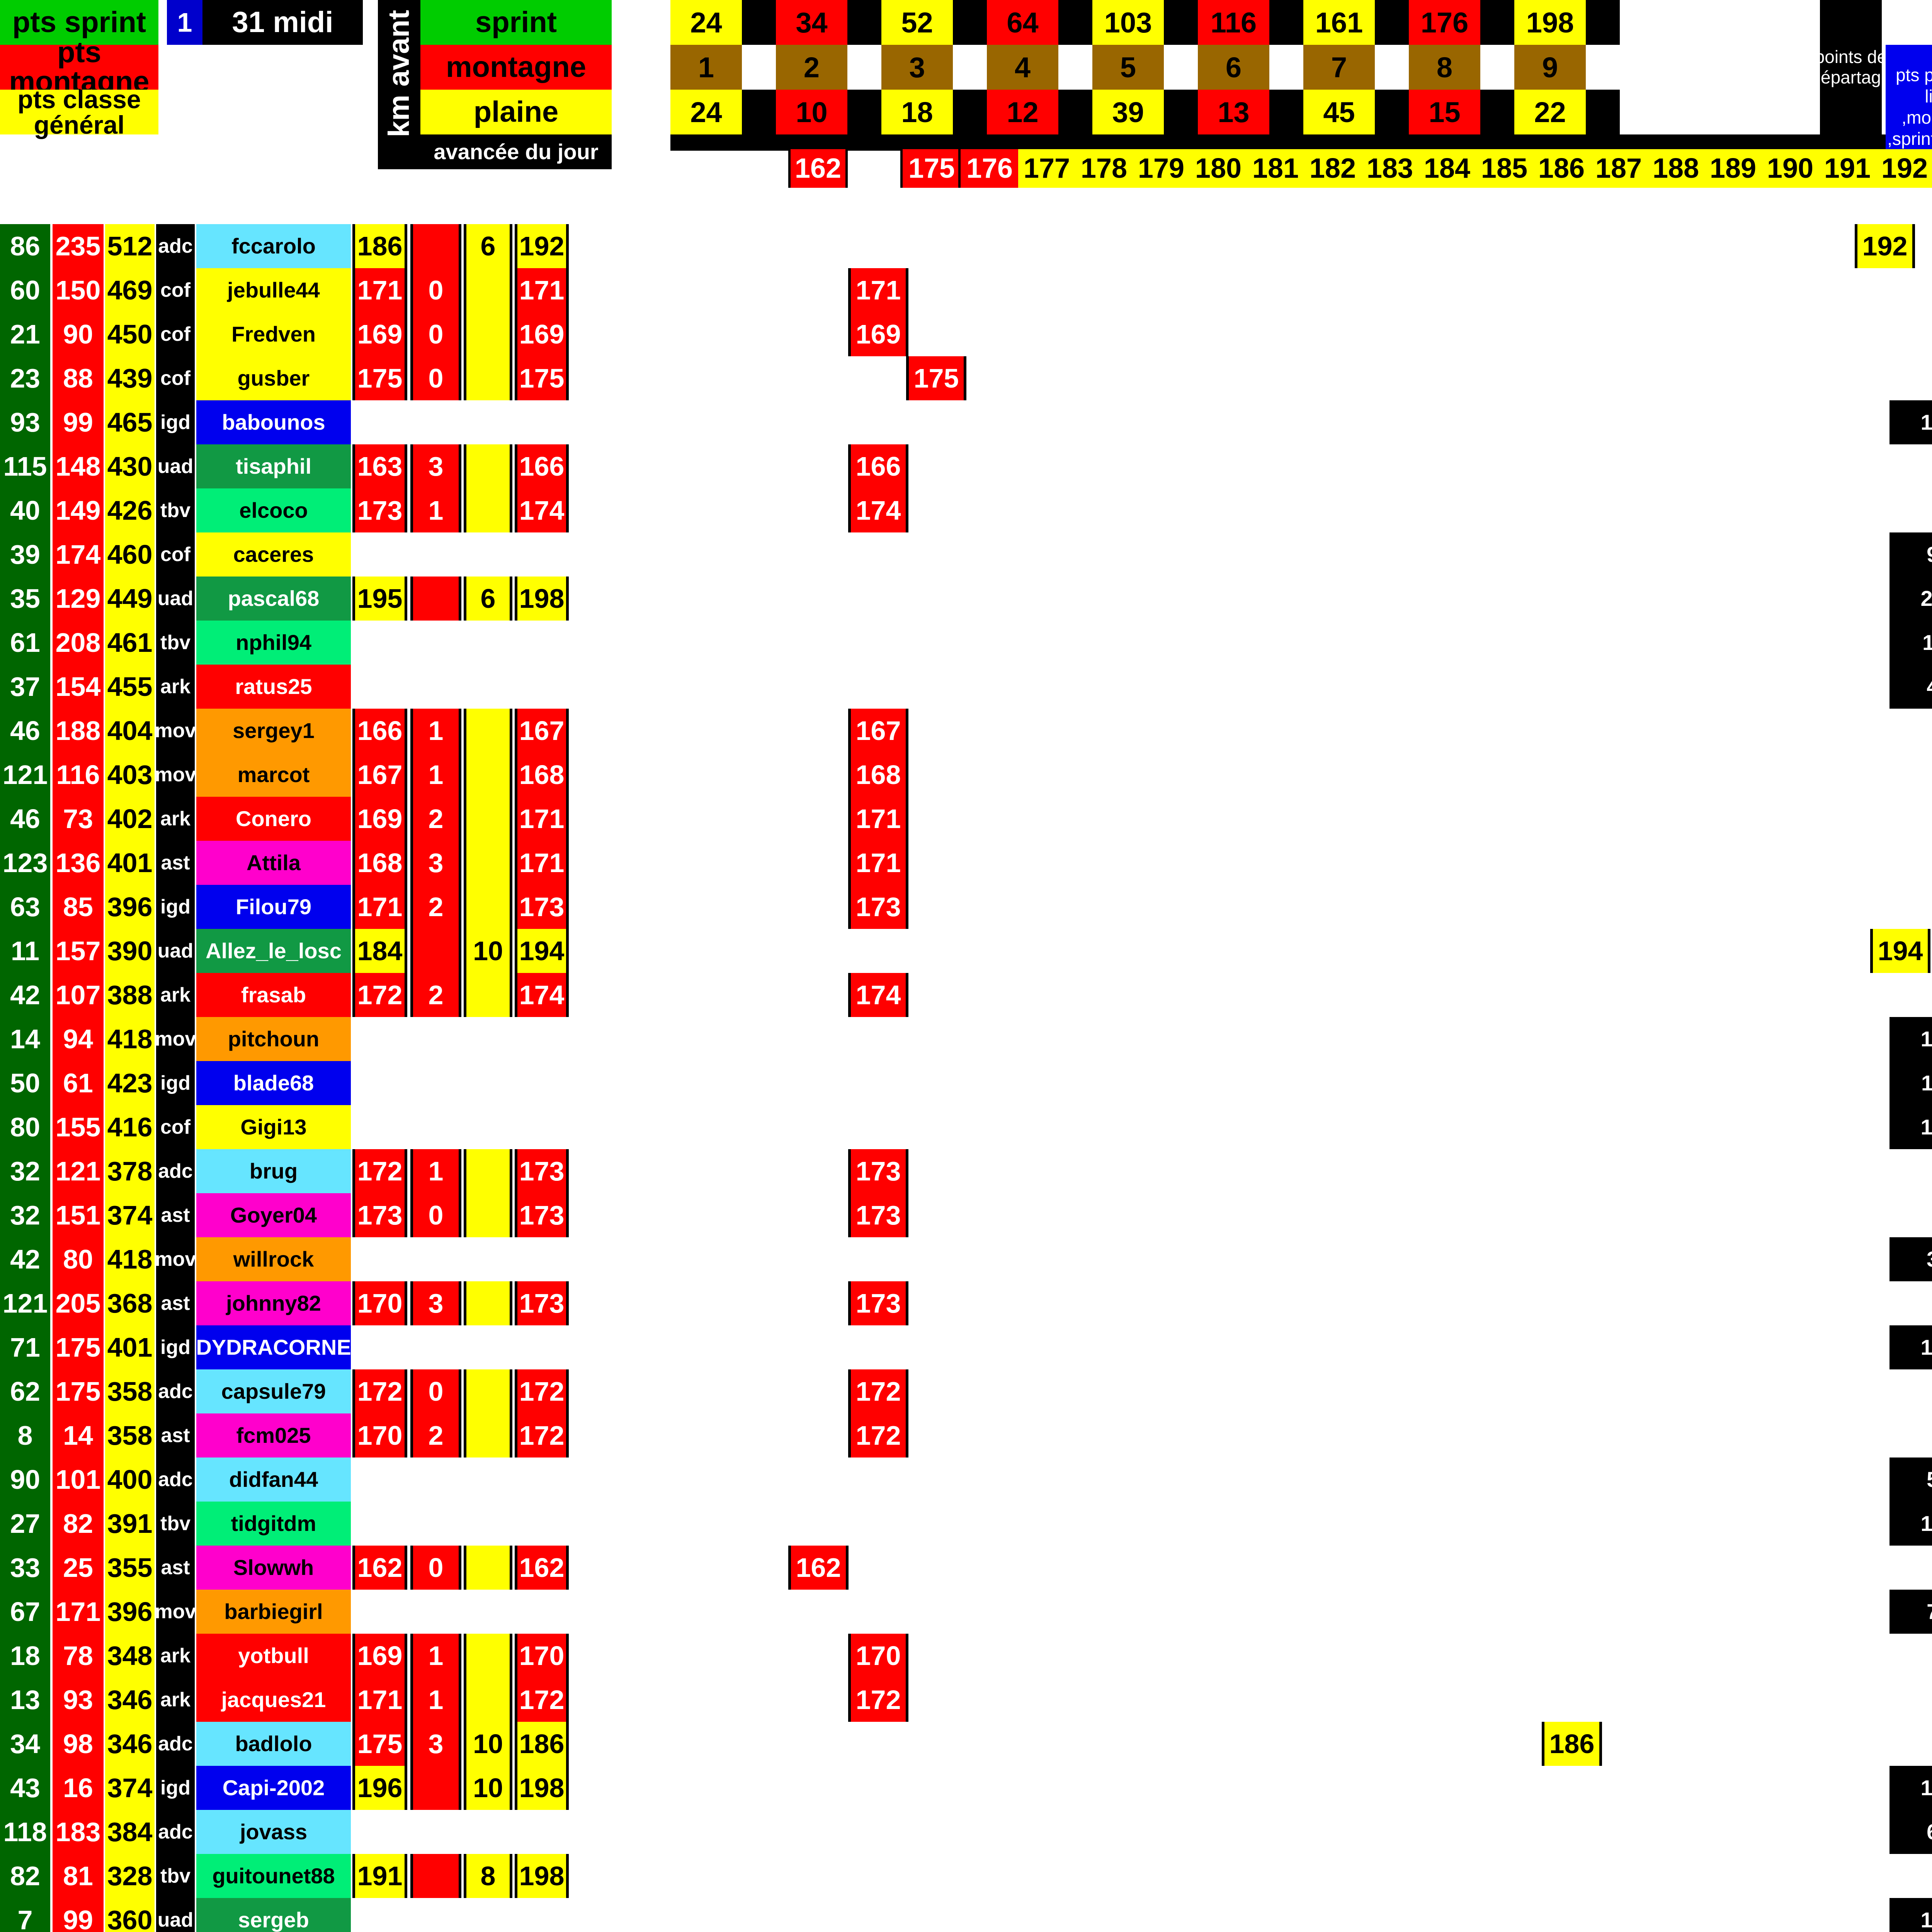  I want to click on cell-team-code: adc, so click(176, 1480).